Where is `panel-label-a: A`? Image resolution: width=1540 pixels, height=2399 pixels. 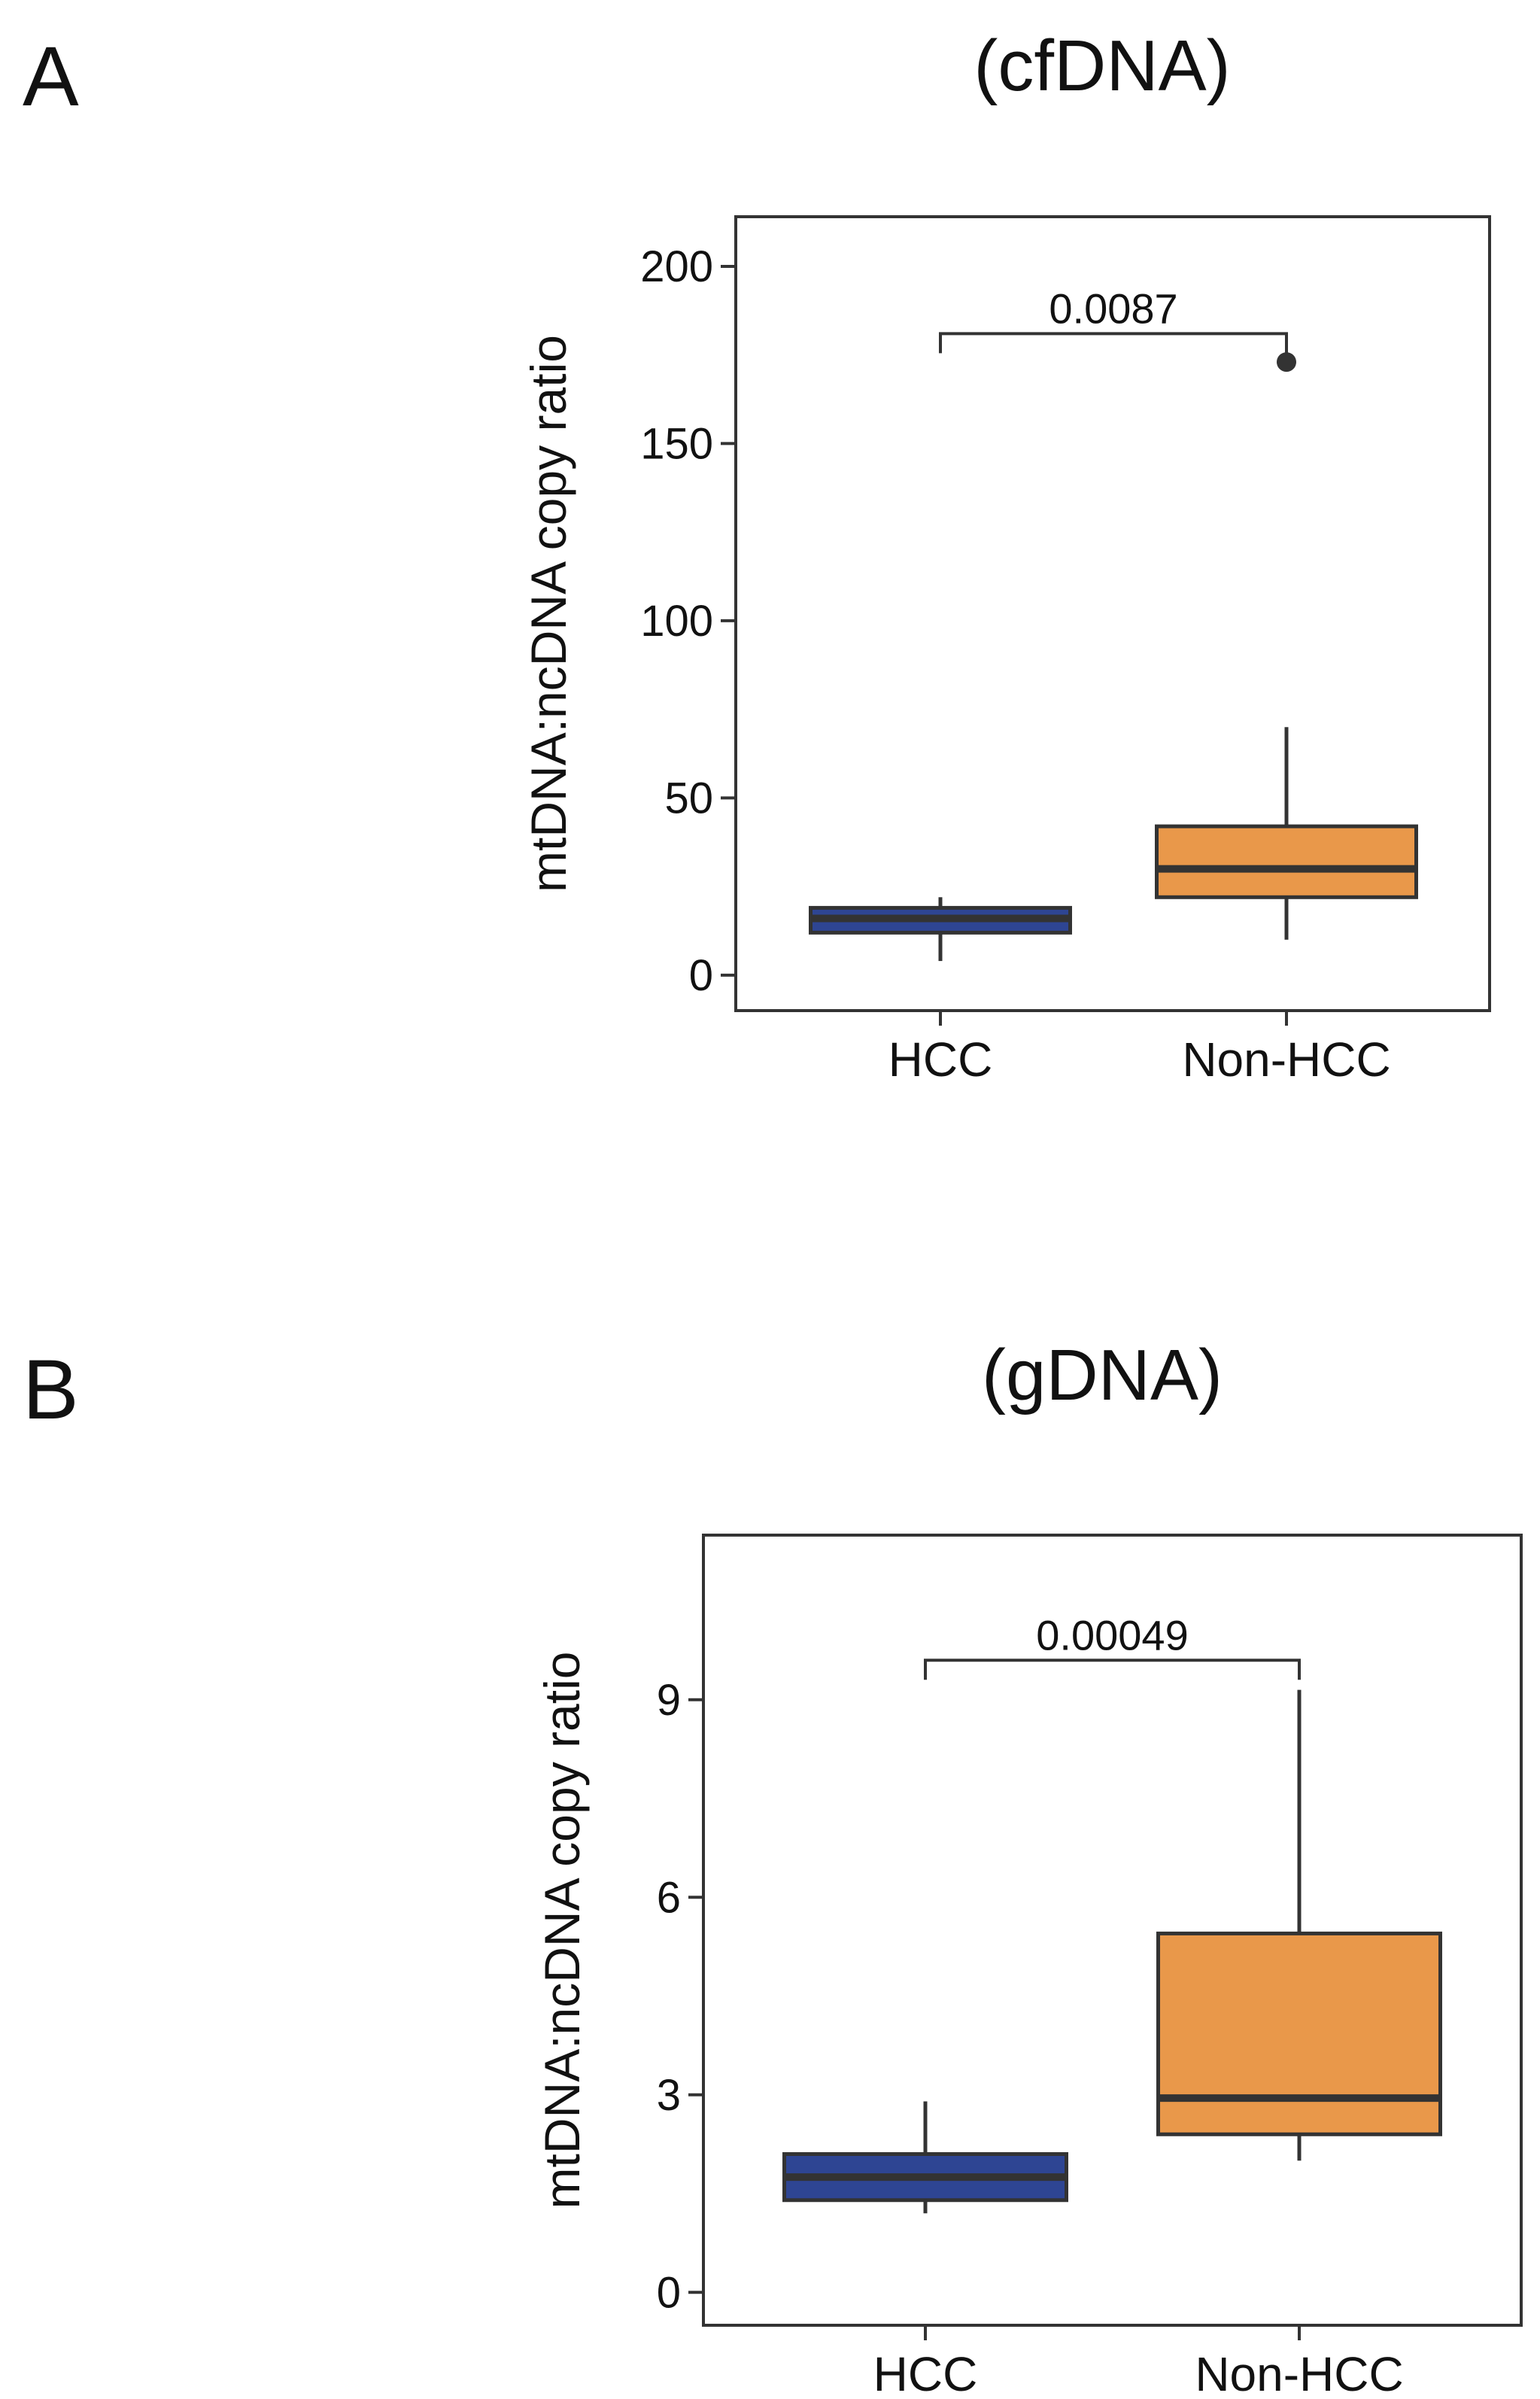
panel-label-a: A is located at coordinates (51, 76).